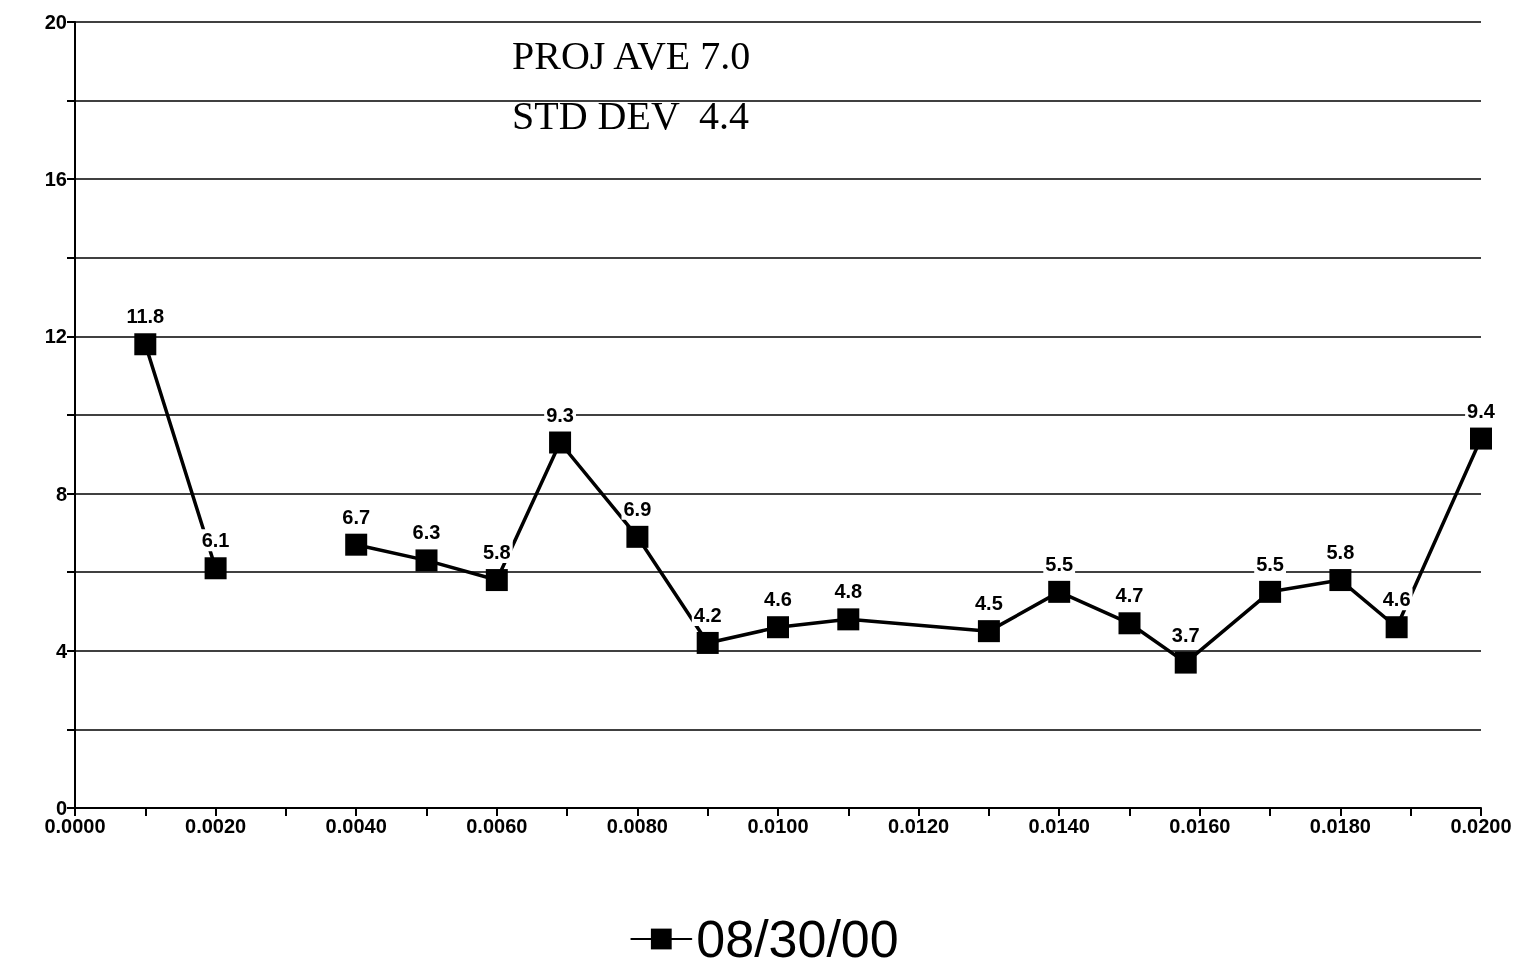 The width and height of the screenshot is (1529, 975). I want to click on x-tick-label: 0.0060, so click(497, 826).